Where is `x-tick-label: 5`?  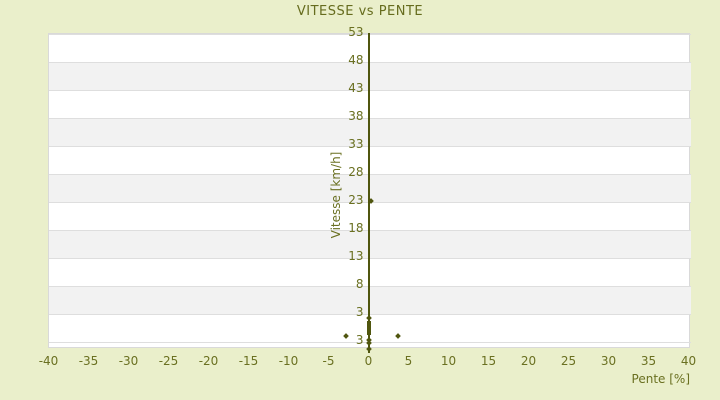
x-tick-label: 5 is located at coordinates (408, 361).